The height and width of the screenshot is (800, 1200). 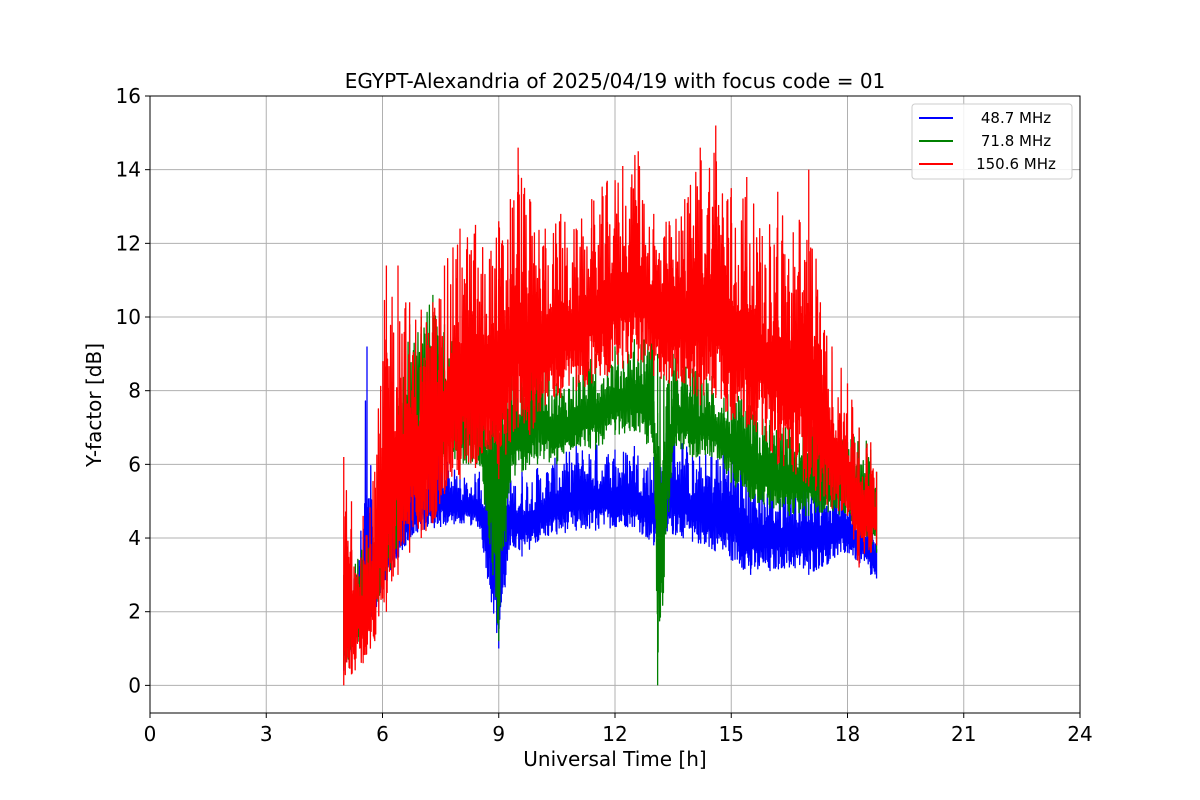 I want to click on legend: 48.7 MHz 71.8 MHz 150.6 MHz, so click(x=992, y=141).